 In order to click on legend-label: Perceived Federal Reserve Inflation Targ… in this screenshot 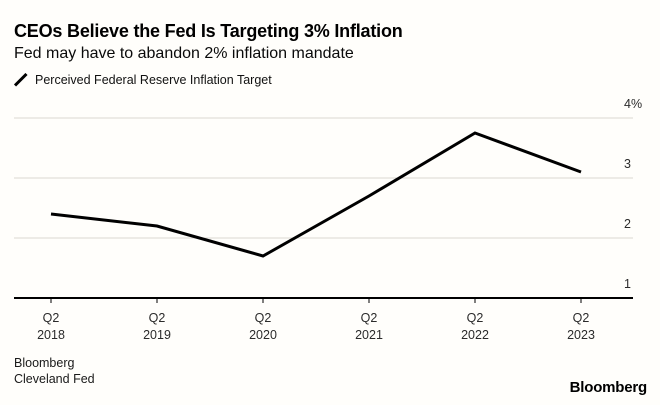, I will do `click(153, 80)`.